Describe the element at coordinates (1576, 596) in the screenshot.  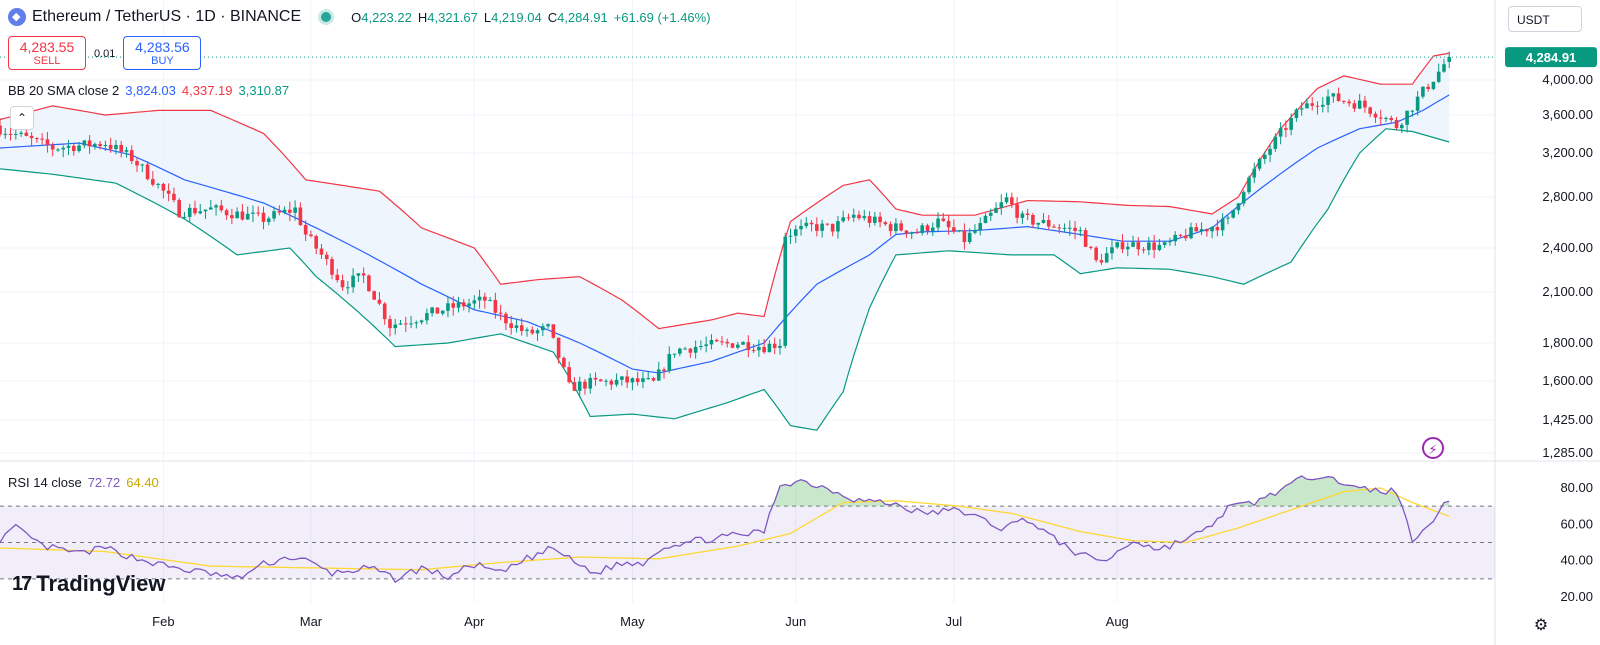
I see `rsi-axis-label: 20.00` at that location.